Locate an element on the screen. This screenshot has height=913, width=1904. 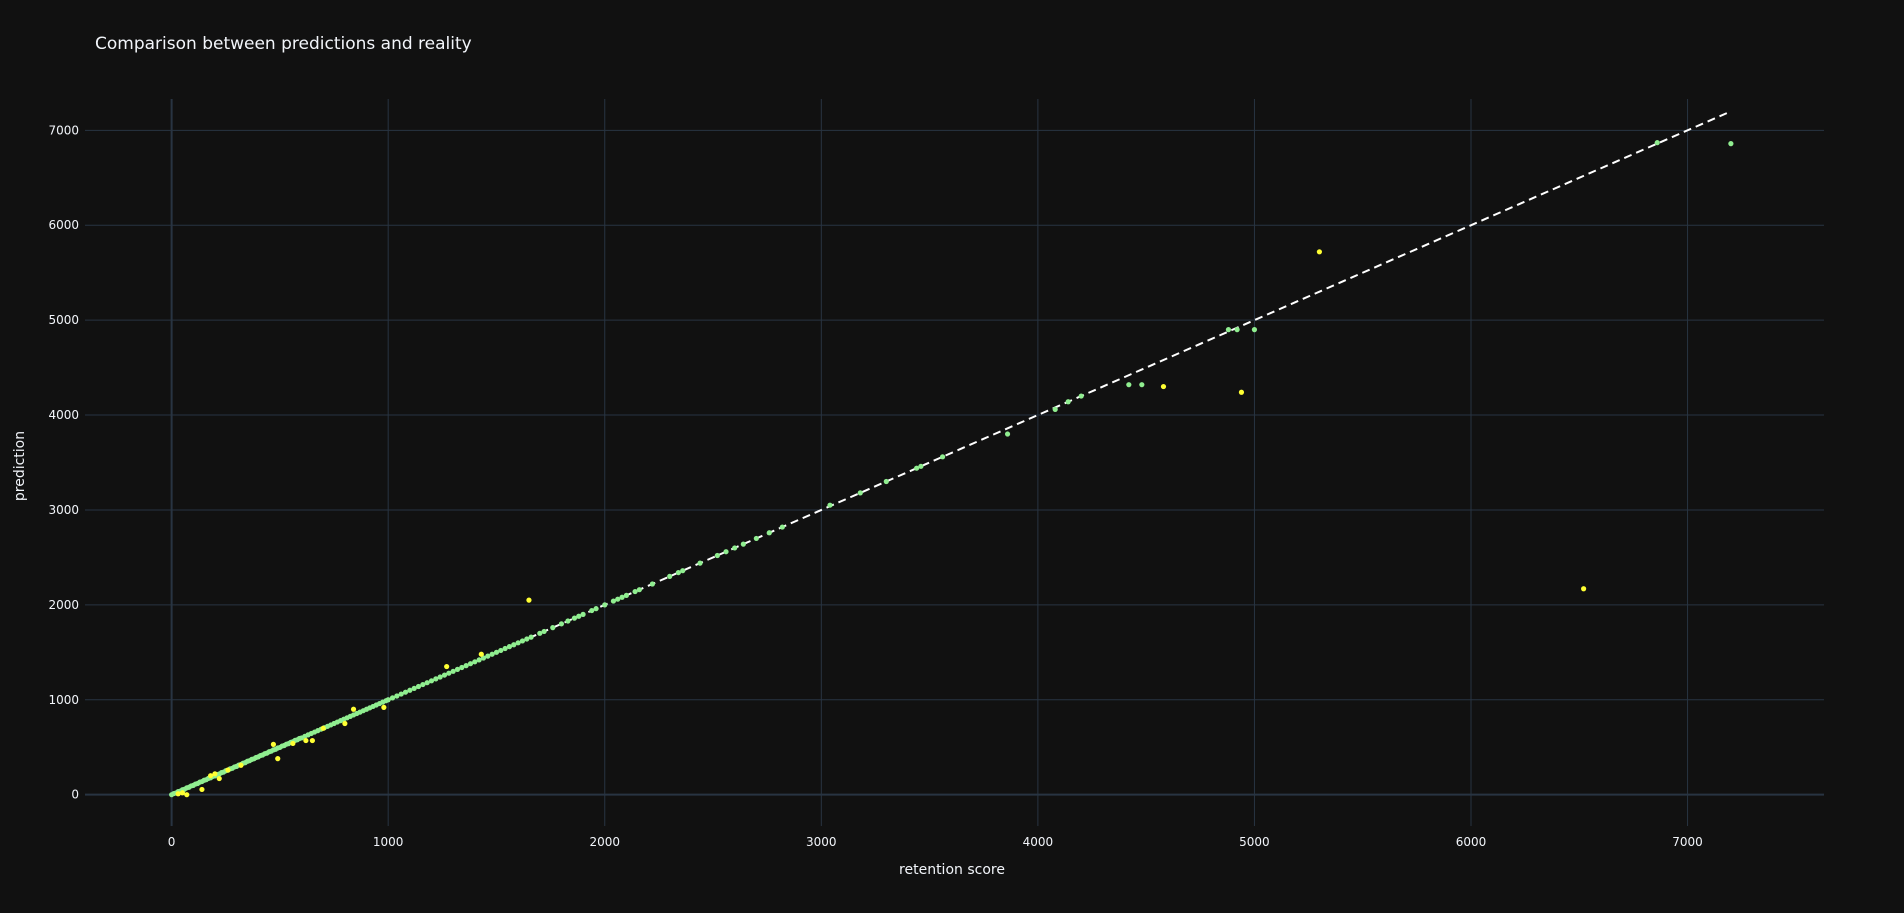
x-tick-label: 6000 is located at coordinates (1471, 842).